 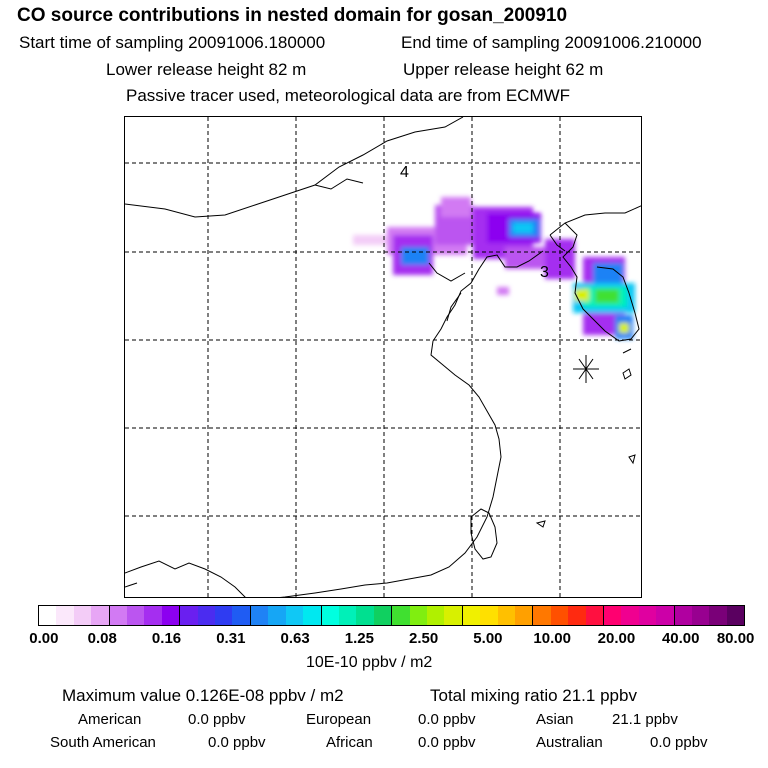 I want to click on colorbar-tick-label: 0.08, so click(x=102, y=638).